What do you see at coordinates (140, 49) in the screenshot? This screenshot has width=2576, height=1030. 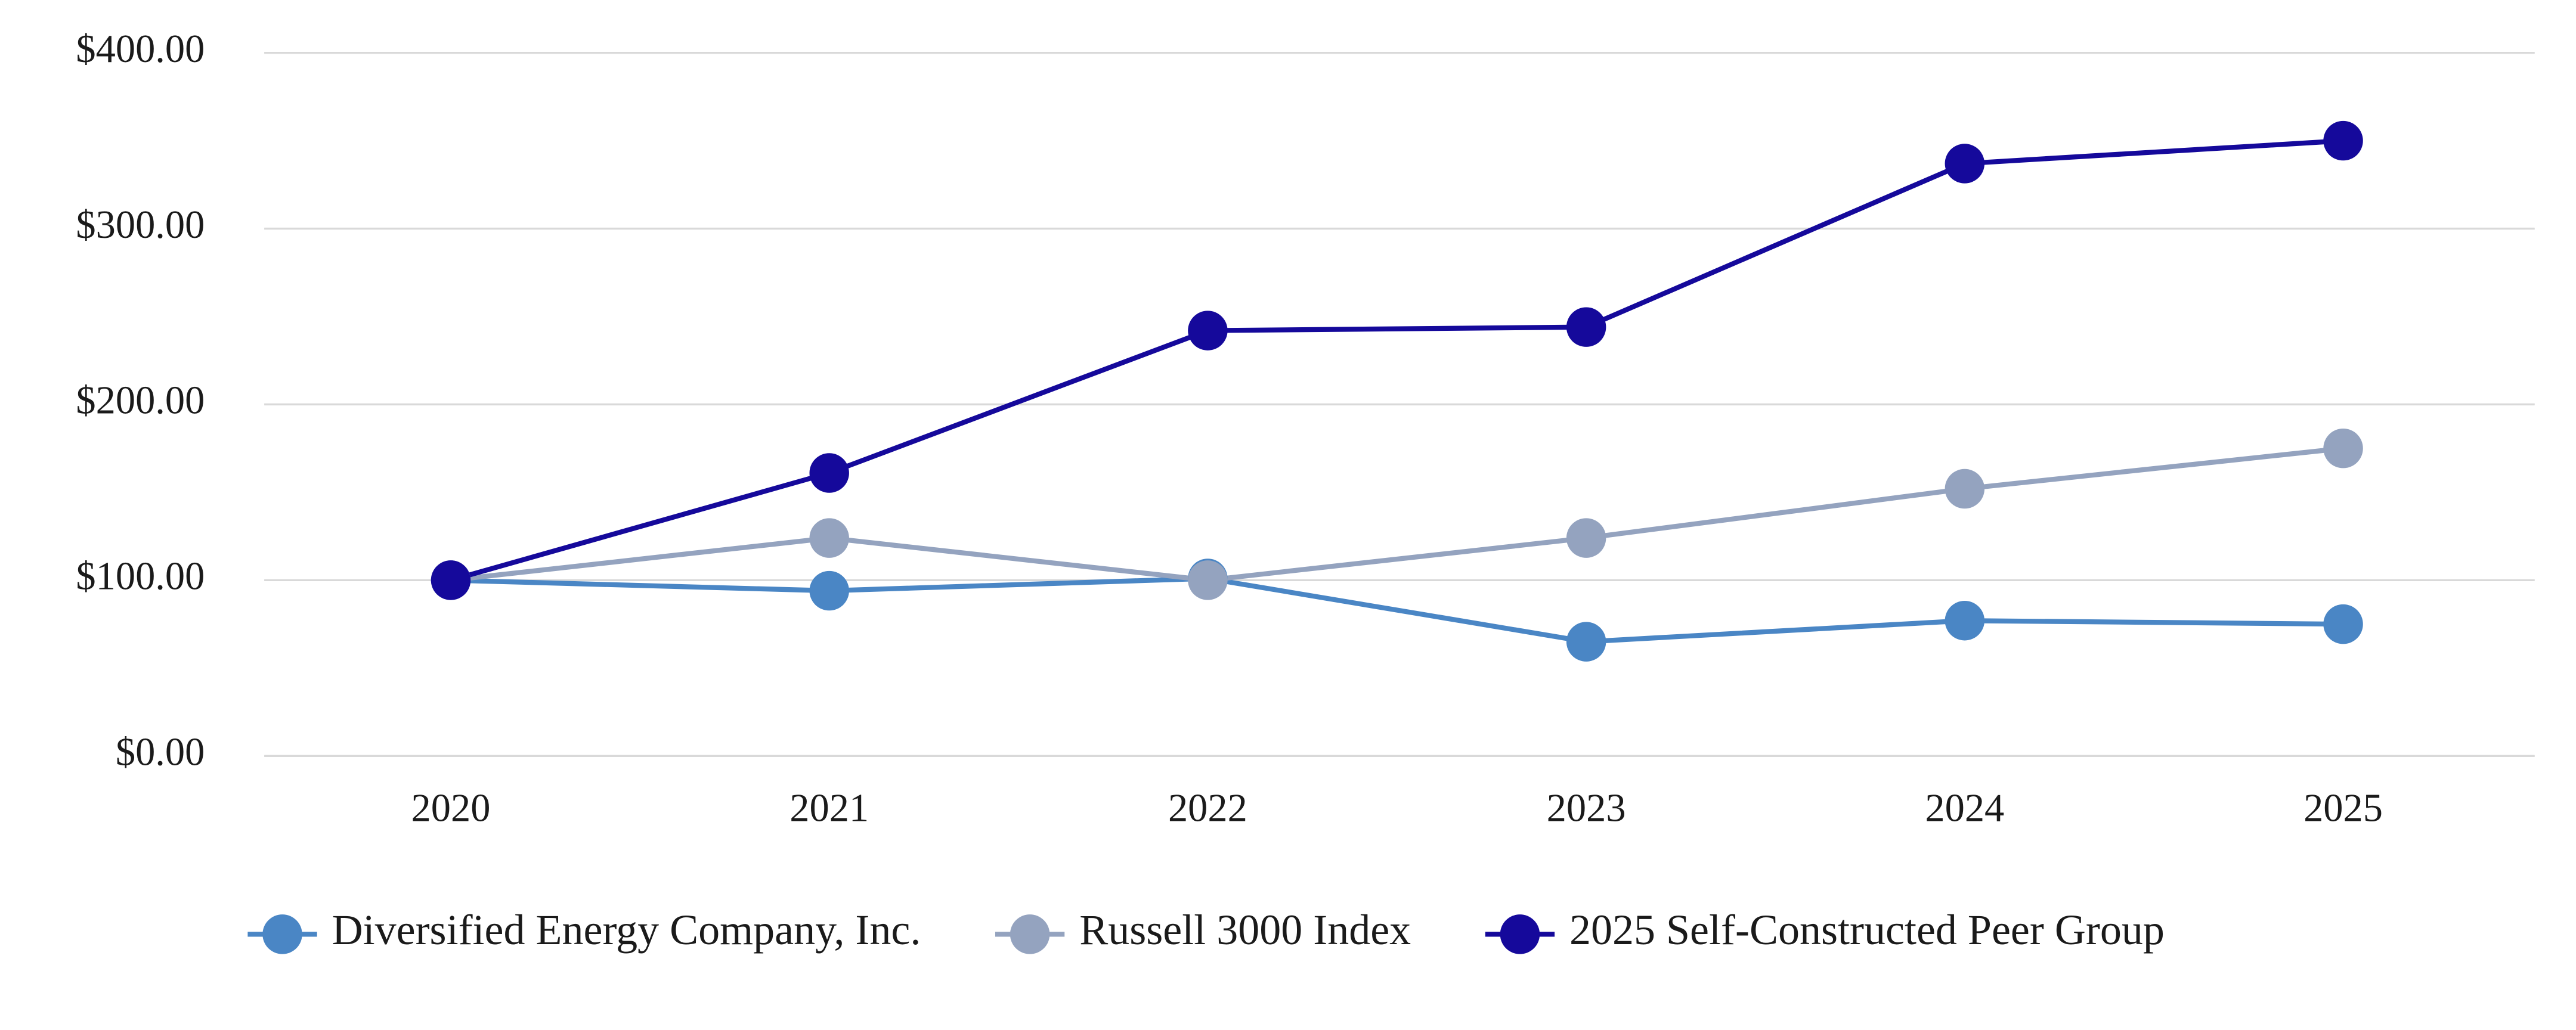 I see `y-tick-label: $400.00` at bounding box center [140, 49].